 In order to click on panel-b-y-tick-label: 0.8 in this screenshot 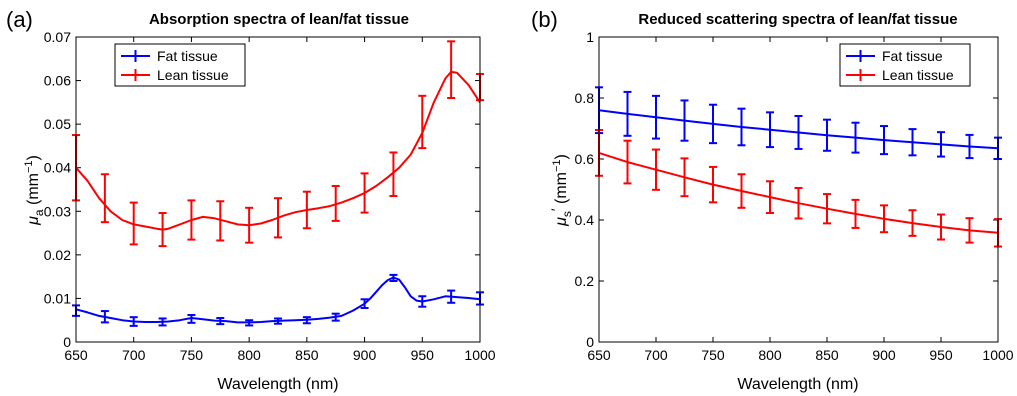, I will do `click(585, 98)`.